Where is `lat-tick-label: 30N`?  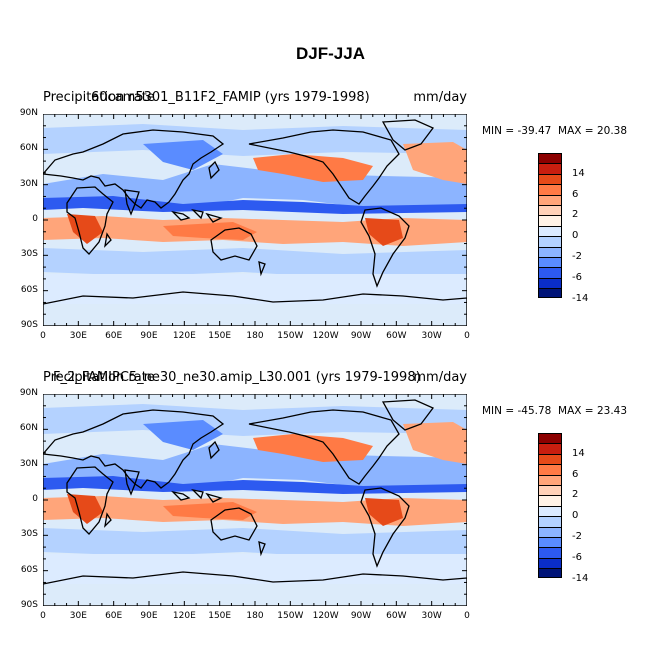 lat-tick-label: 30N is located at coordinates (28, 183).